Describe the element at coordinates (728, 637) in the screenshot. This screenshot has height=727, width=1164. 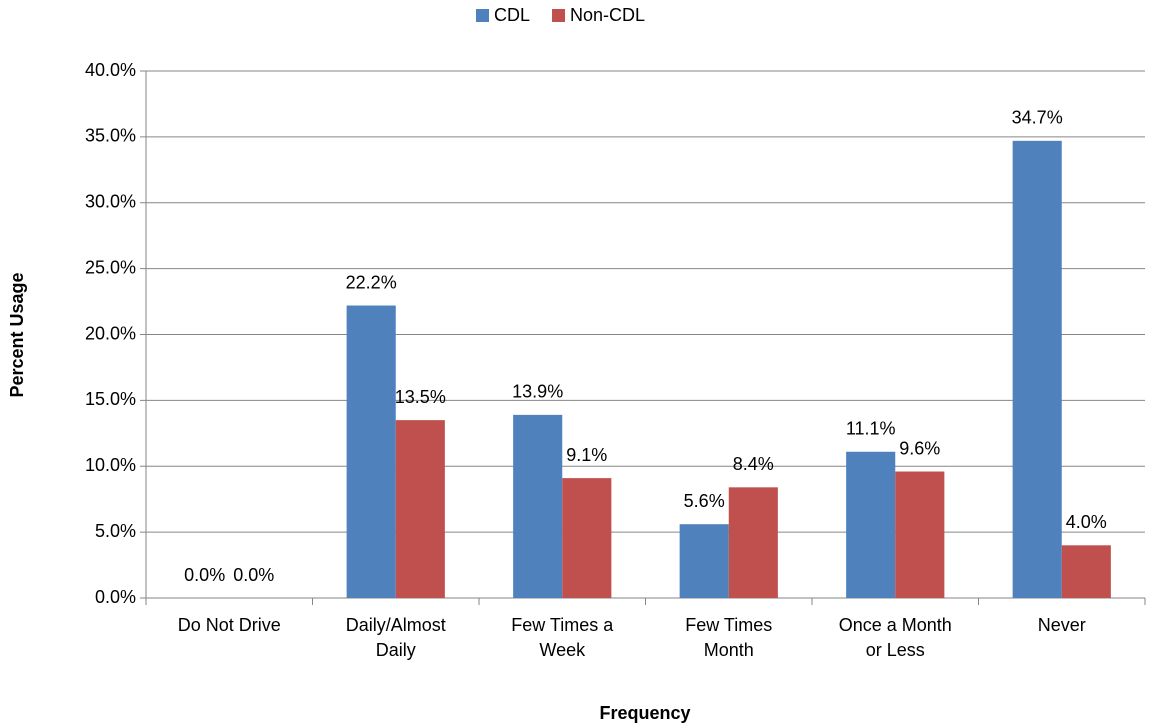
I see `x-tick-label: Few Times Month` at that location.